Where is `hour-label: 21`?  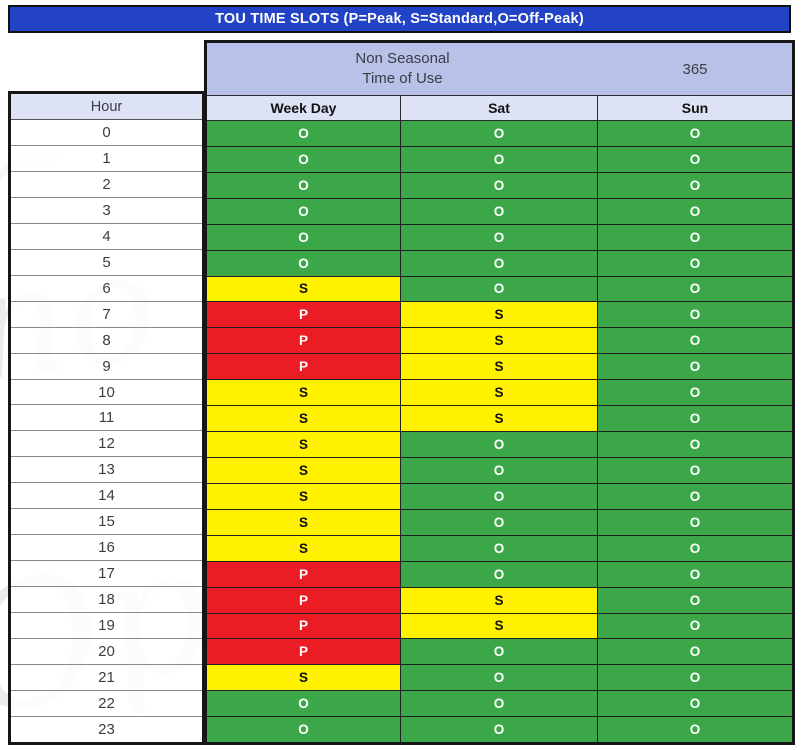 hour-label: 21 is located at coordinates (106, 677).